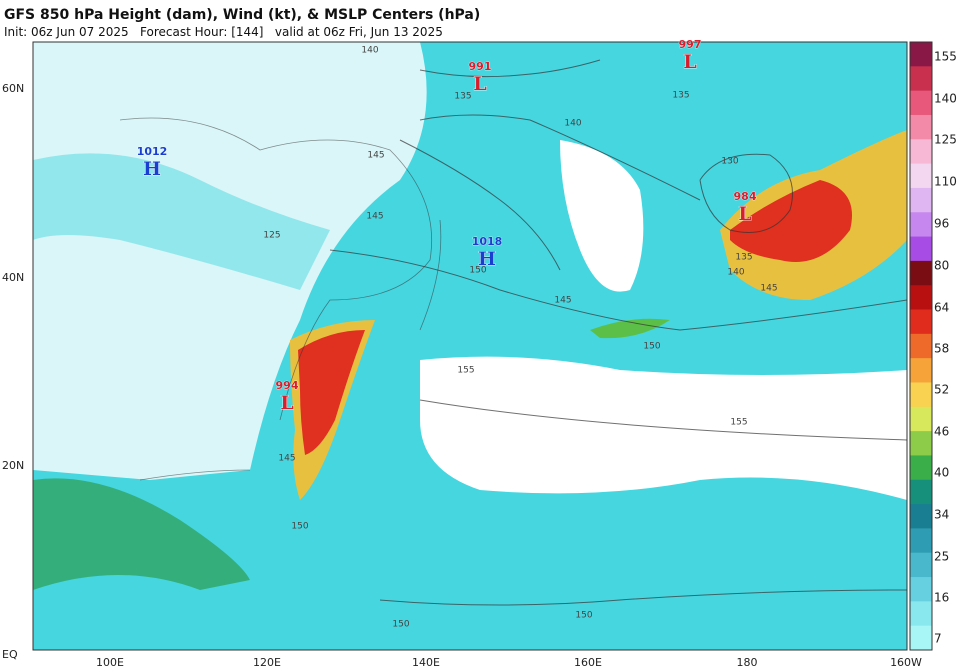  Describe the element at coordinates (287, 385) in the screenshot. I see `center-value: 994` at that location.